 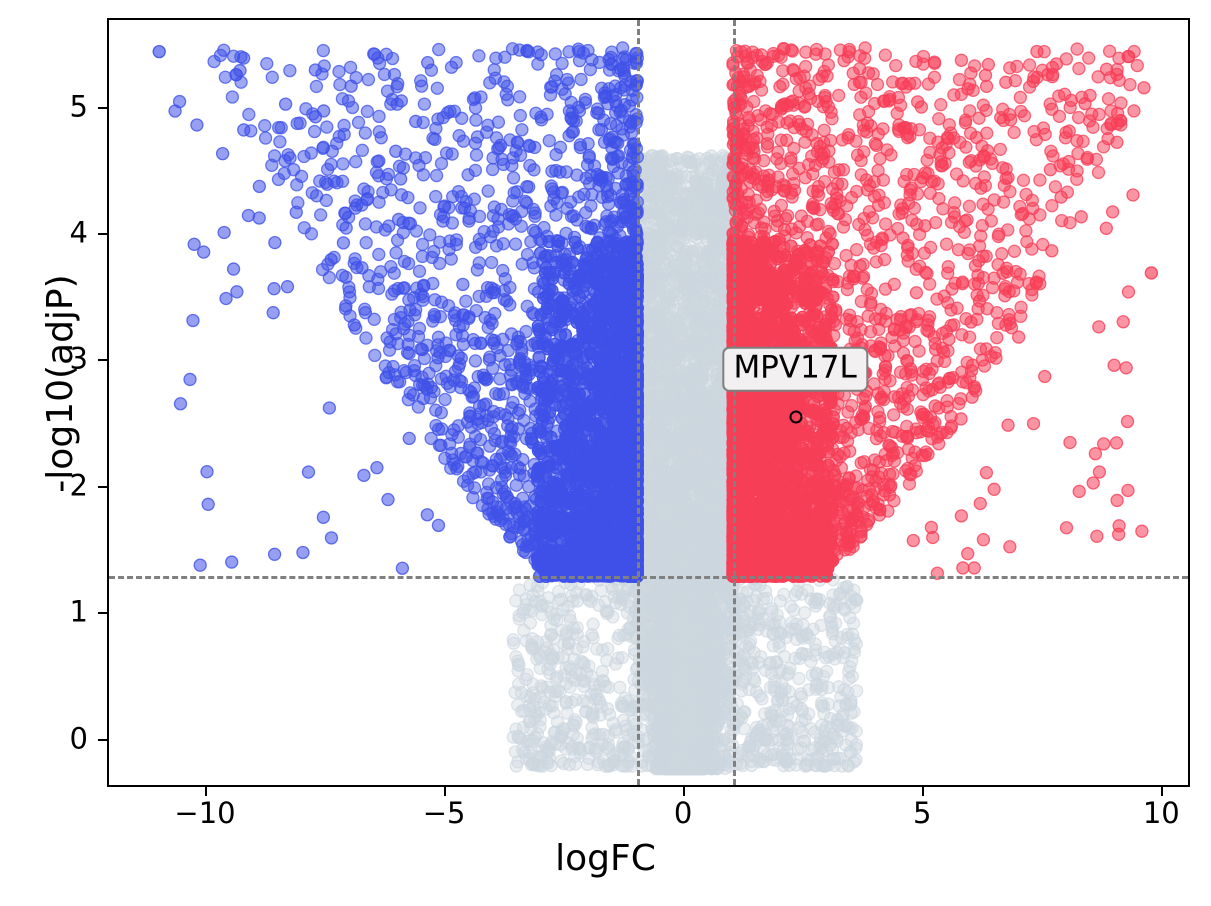 I want to click on x-tick-label: −5, so click(x=444, y=813).